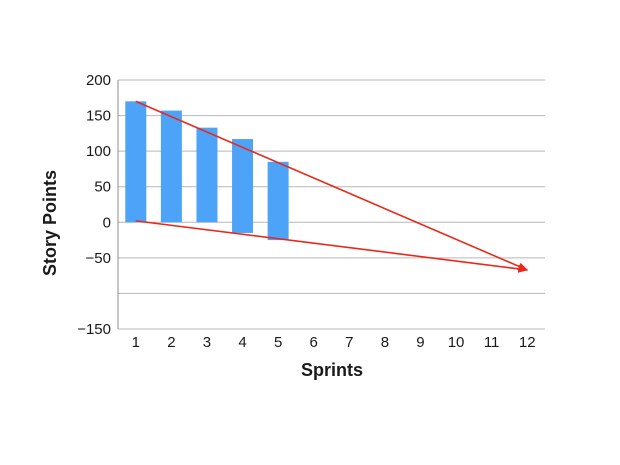 Image resolution: width=620 pixels, height=465 pixels. Describe the element at coordinates (332, 370) in the screenshot. I see `x-axis-title: Sprints` at that location.